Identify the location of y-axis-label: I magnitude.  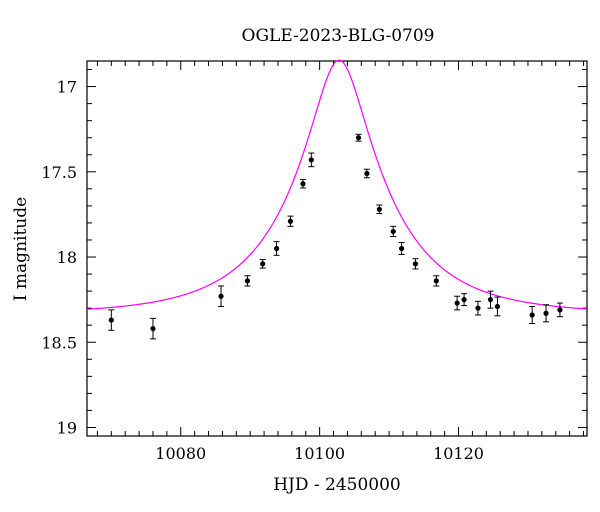
(21, 249).